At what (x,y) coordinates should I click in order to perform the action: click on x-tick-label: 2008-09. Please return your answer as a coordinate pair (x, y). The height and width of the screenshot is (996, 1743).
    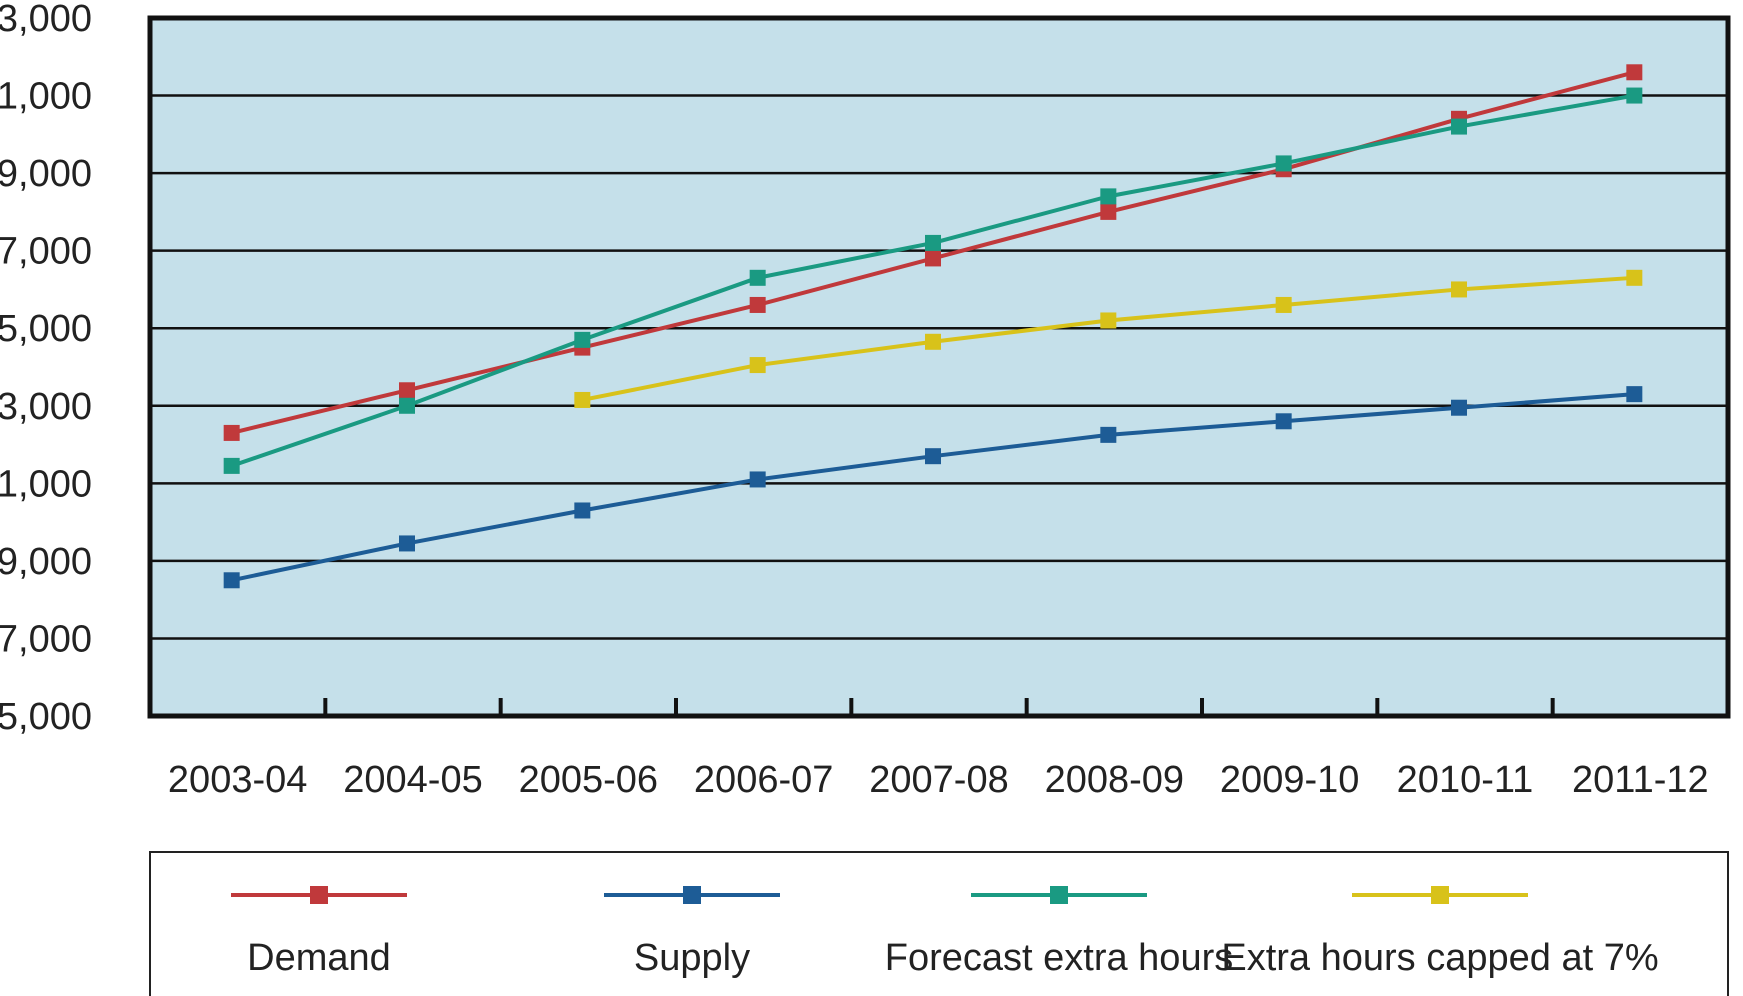
    Looking at the image, I should click on (1114, 780).